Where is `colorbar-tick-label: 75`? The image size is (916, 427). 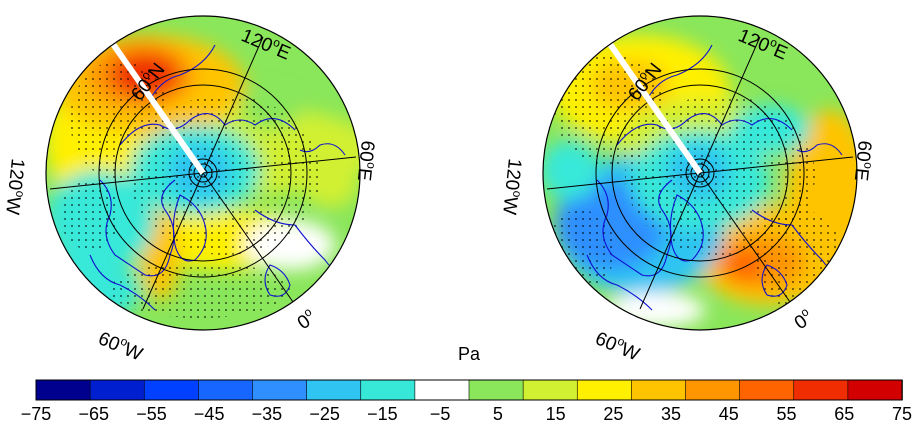 colorbar-tick-label: 75 is located at coordinates (902, 414).